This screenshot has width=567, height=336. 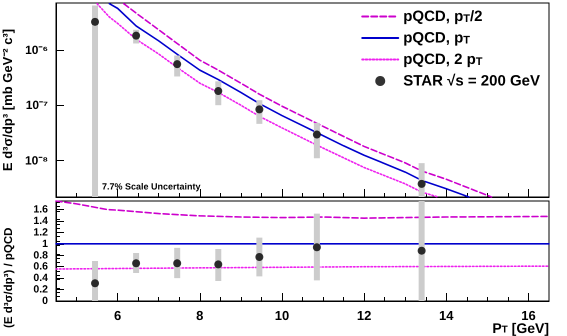 What do you see at coordinates (40, 255) in the screenshot?
I see `y-tick-label: 0.8` at bounding box center [40, 255].